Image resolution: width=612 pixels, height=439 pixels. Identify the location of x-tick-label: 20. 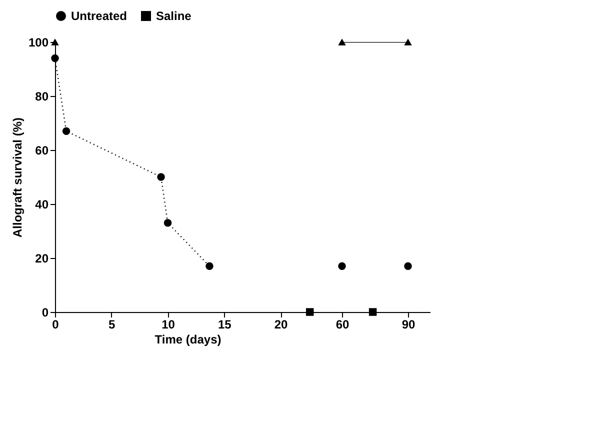
(281, 325).